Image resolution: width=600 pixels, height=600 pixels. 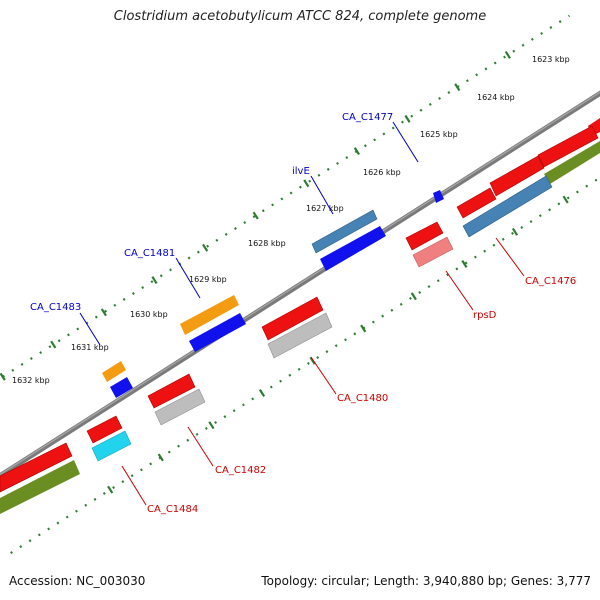 What do you see at coordinates (267, 243) in the screenshot?
I see `tick-label-1628: 1628 kbp` at bounding box center [267, 243].